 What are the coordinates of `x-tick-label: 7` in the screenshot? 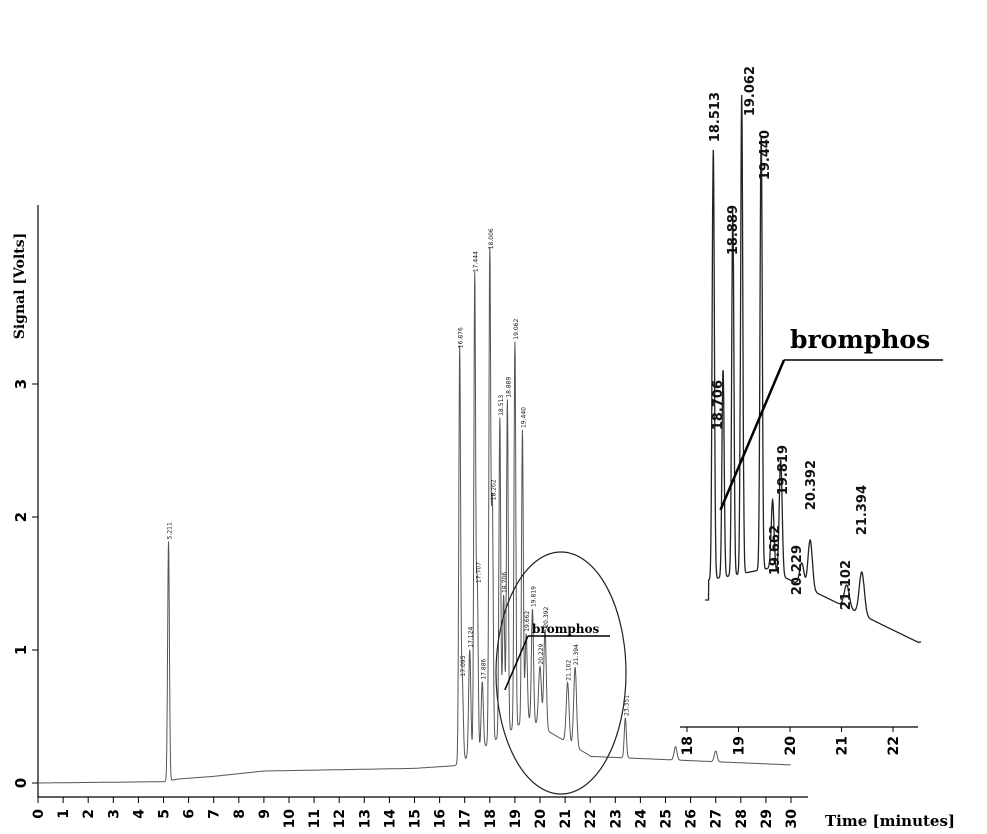 It's located at (215, 814).